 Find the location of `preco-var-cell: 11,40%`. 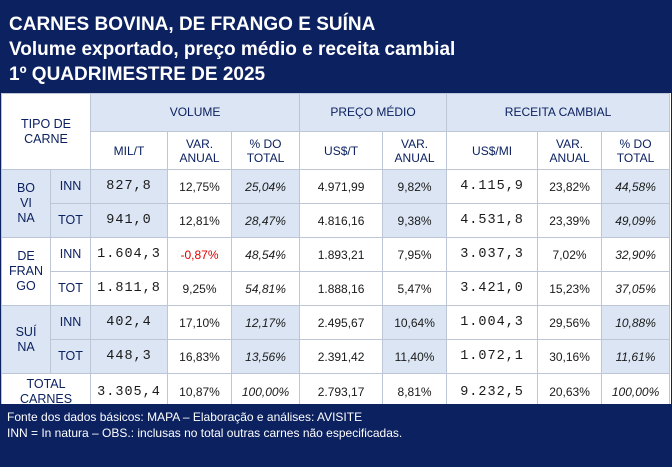

preco-var-cell: 11,40% is located at coordinates (415, 356).